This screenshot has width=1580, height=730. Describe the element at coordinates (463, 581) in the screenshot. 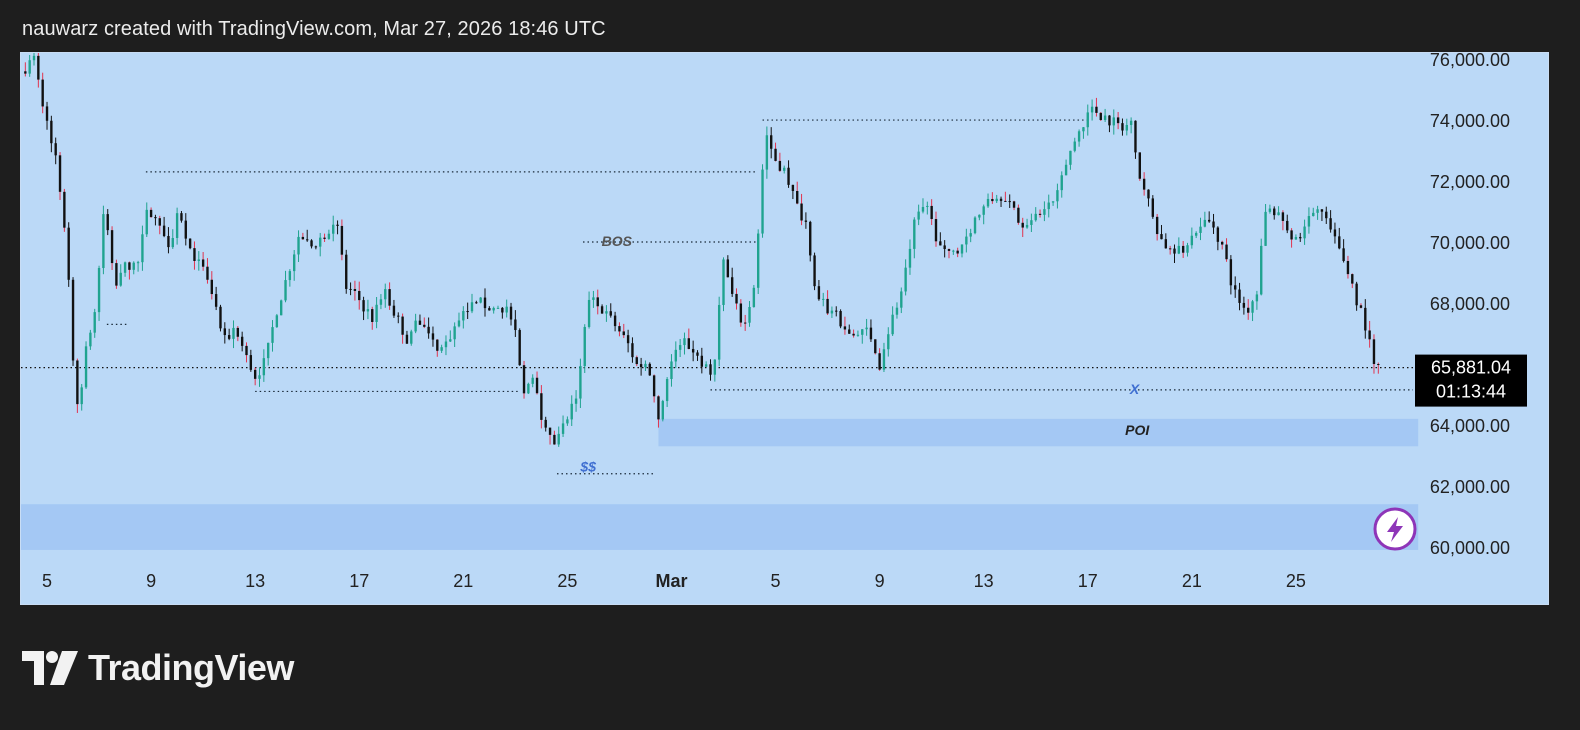

I see `x-tick-label: 21` at that location.